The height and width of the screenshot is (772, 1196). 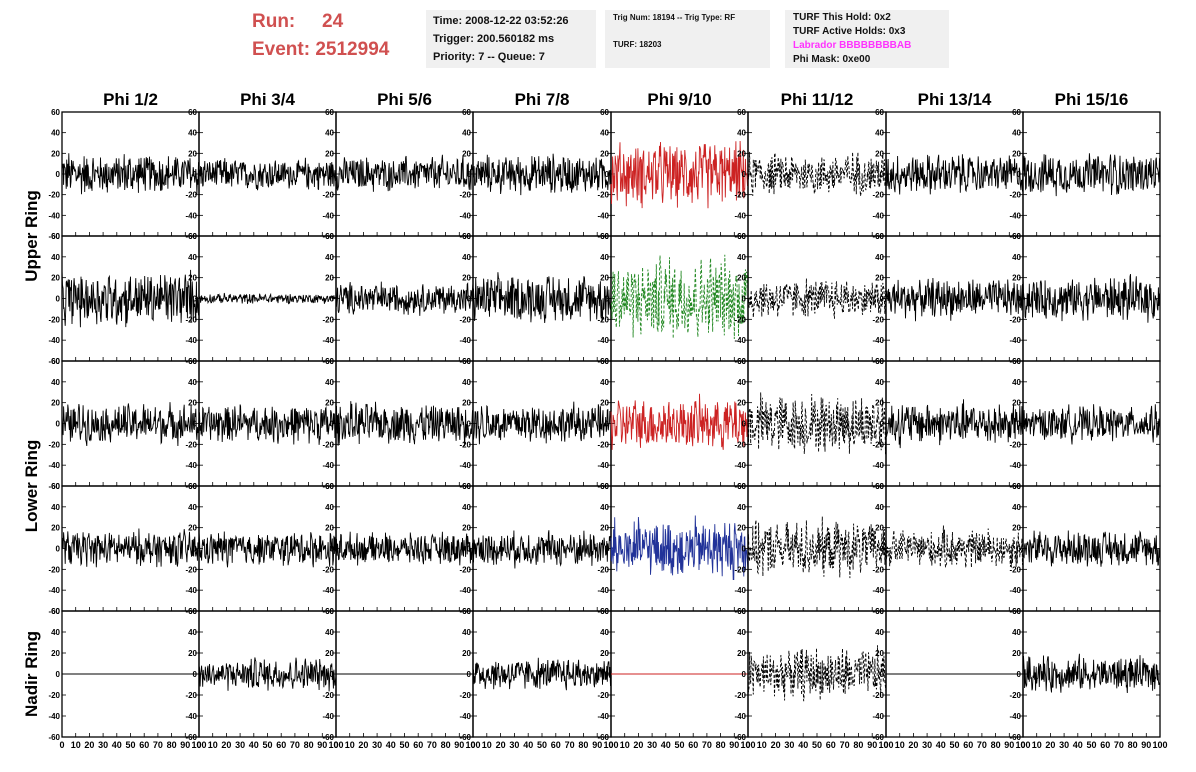 What do you see at coordinates (941, 745) in the screenshot?
I see `x-tick-label: 40` at bounding box center [941, 745].